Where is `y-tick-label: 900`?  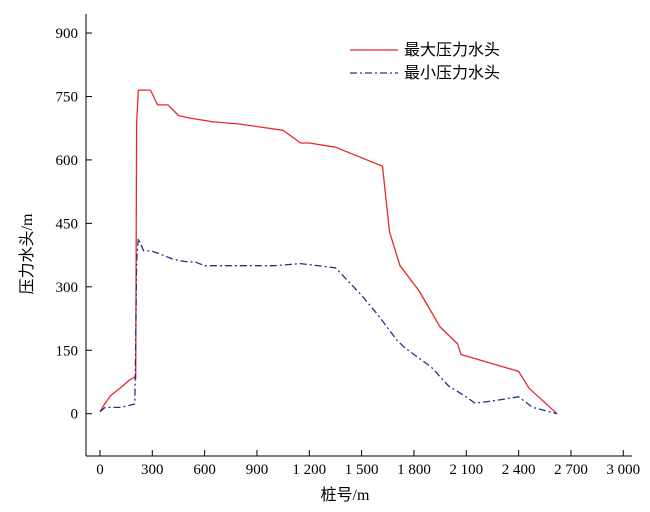
y-tick-label: 900 is located at coordinates (67, 34).